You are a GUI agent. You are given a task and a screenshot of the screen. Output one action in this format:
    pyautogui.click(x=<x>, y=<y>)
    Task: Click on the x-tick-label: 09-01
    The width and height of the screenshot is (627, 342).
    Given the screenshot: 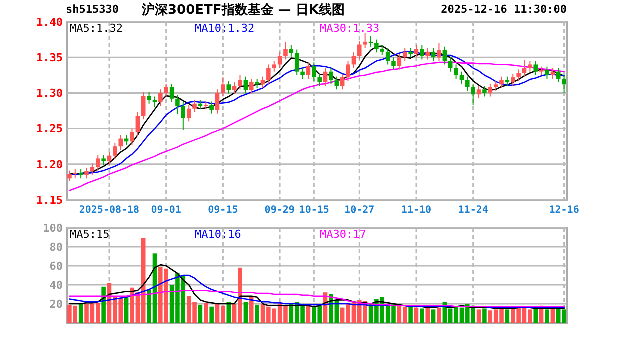 What is the action you would take?
    pyautogui.click(x=166, y=210)
    